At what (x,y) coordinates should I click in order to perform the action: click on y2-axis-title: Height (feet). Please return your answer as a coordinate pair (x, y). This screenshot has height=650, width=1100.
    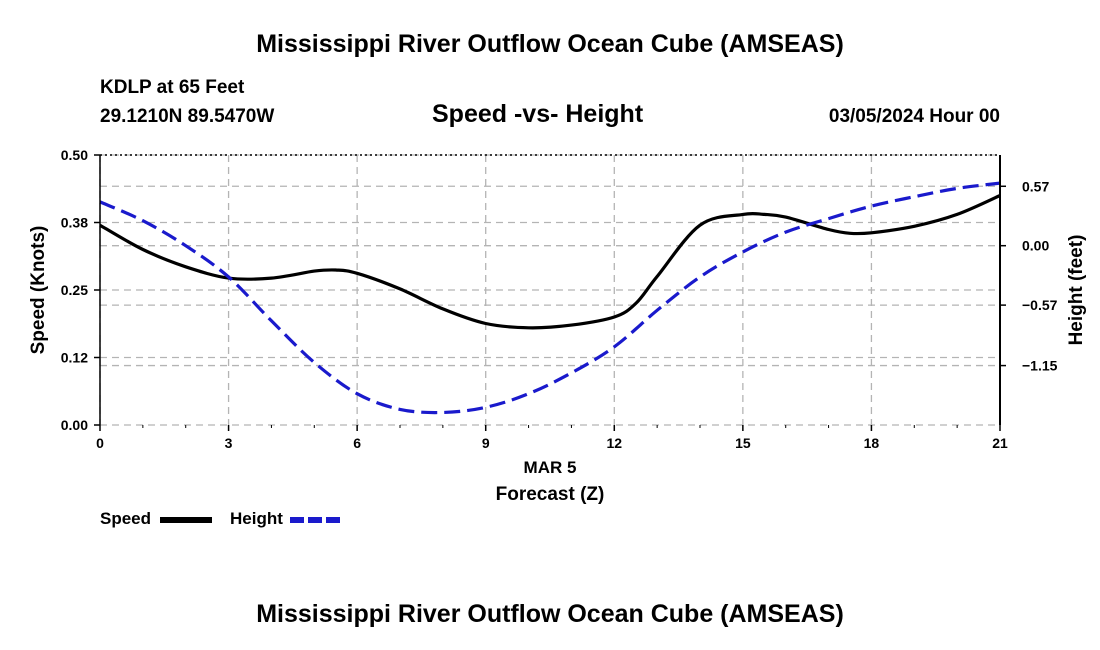
    Looking at the image, I should click on (1076, 290).